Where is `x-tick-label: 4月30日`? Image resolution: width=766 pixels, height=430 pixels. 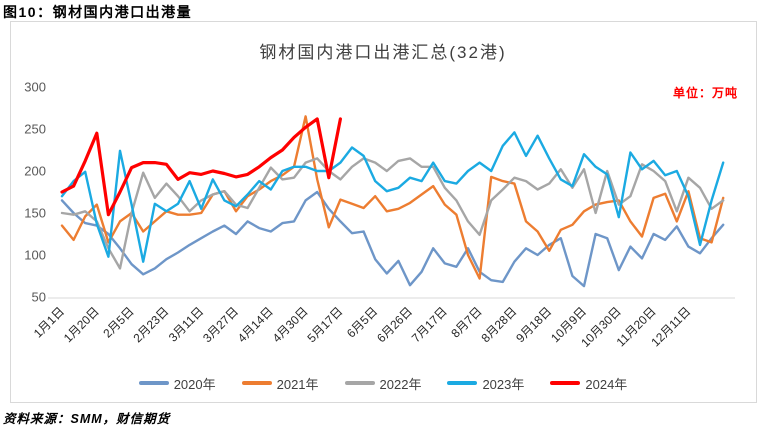
x-tick-label: 4月30日 is located at coordinates (290, 324).